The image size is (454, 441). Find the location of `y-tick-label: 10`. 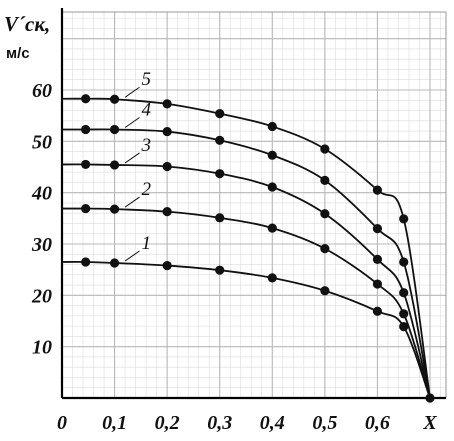

y-tick-label: 10 is located at coordinates (42, 348).